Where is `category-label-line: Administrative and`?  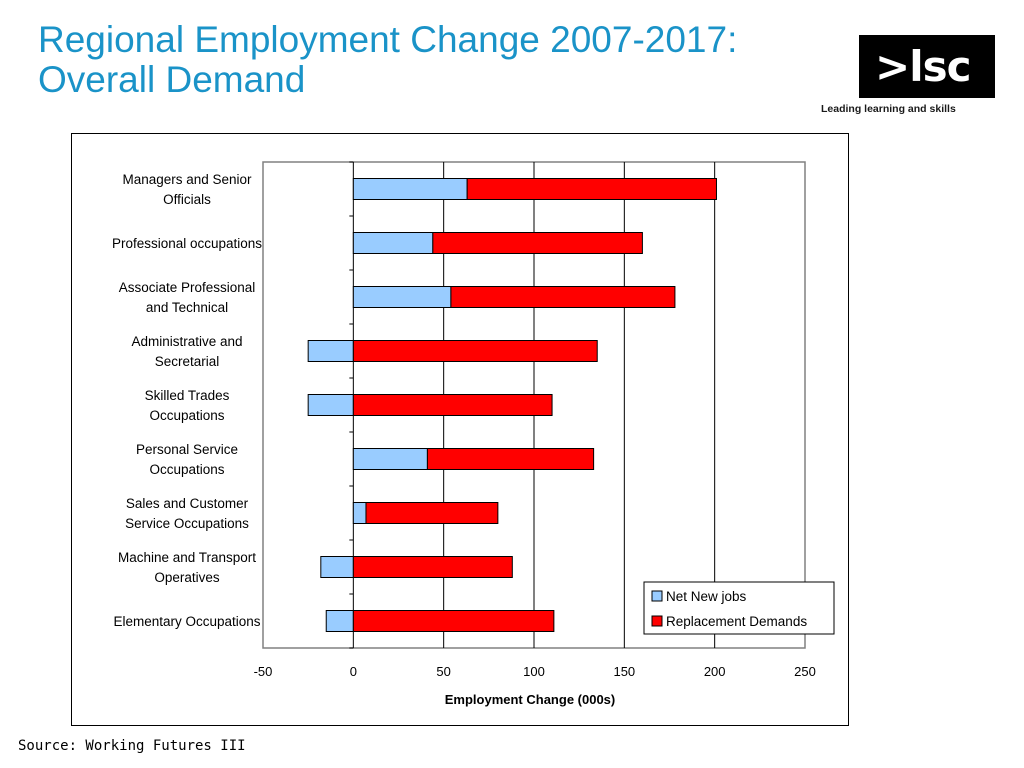
category-label-line: Administrative and is located at coordinates (186, 341).